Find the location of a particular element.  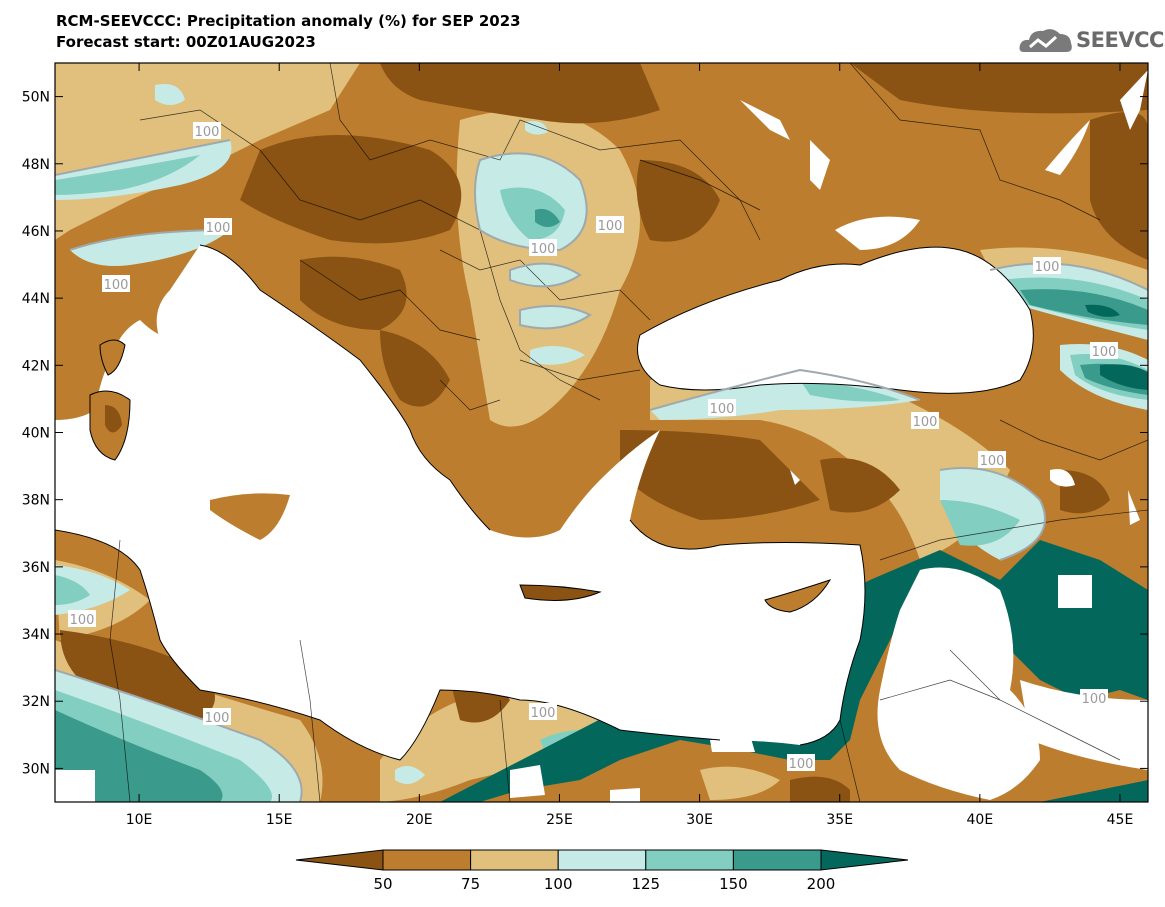

lat-tick-label: 48N is located at coordinates (36, 165).